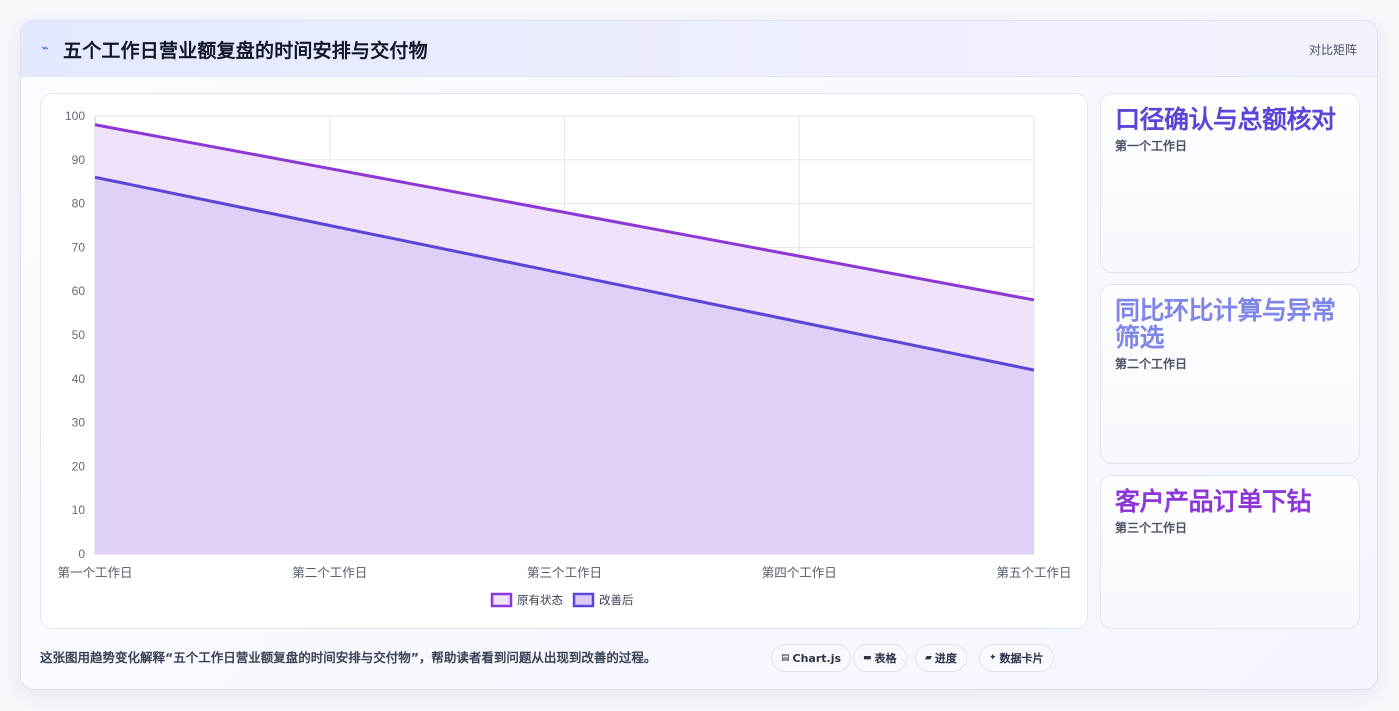  What do you see at coordinates (94, 572) in the screenshot?
I see `x-tick-label: 第一个工作日` at bounding box center [94, 572].